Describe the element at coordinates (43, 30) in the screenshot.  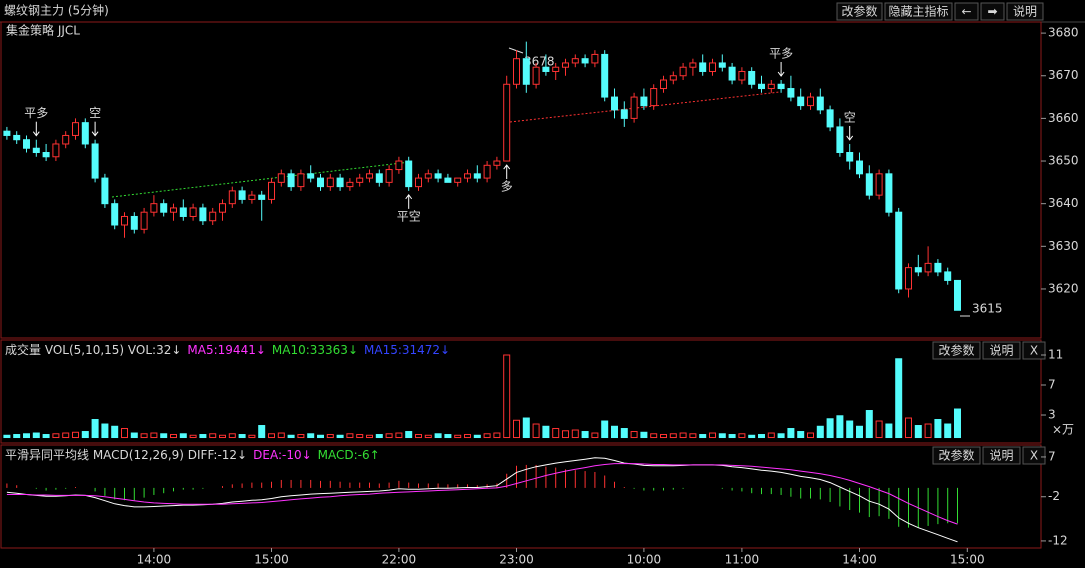
I see `indicator-title: 集金策略 JJCL` at that location.